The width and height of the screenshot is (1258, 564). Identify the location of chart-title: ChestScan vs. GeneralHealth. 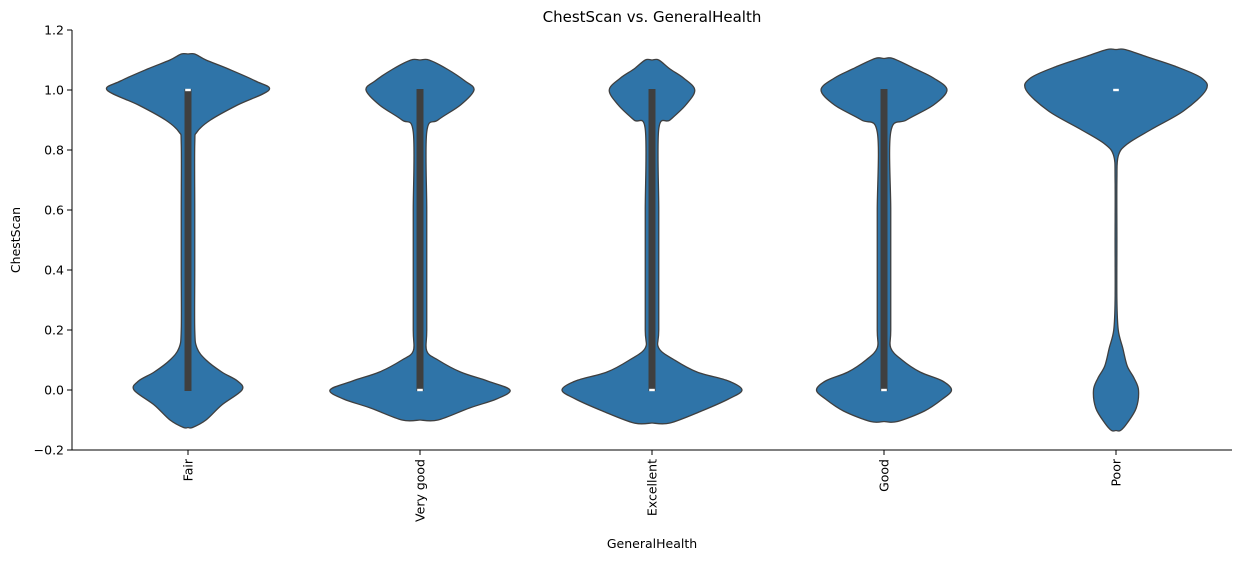
(652, 17).